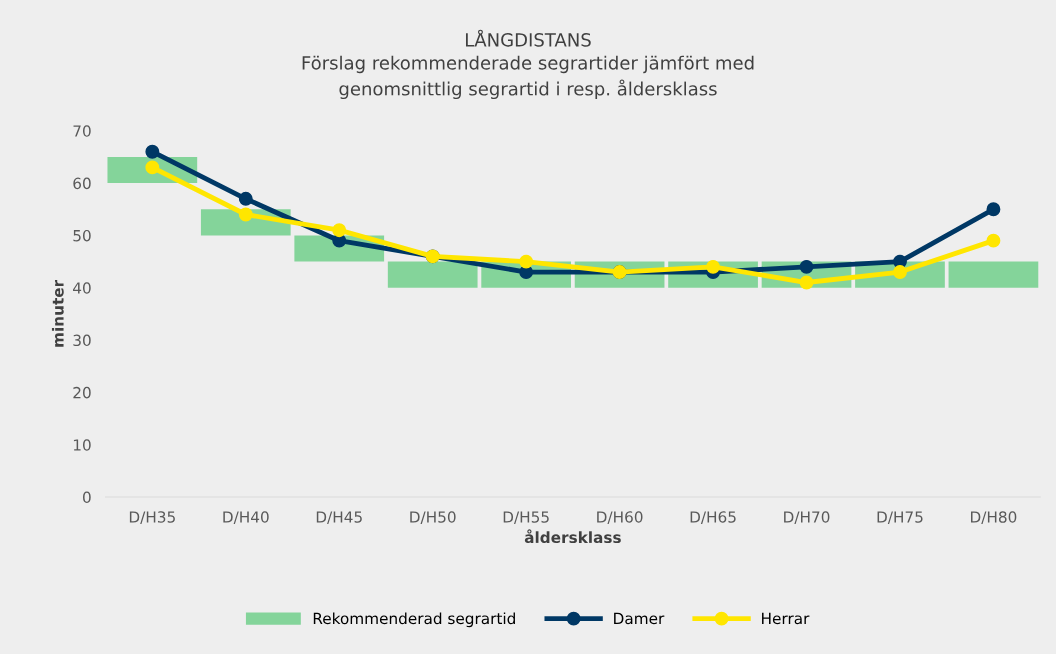  Describe the element at coordinates (82, 288) in the screenshot. I see `y-tick-label: 40` at that location.